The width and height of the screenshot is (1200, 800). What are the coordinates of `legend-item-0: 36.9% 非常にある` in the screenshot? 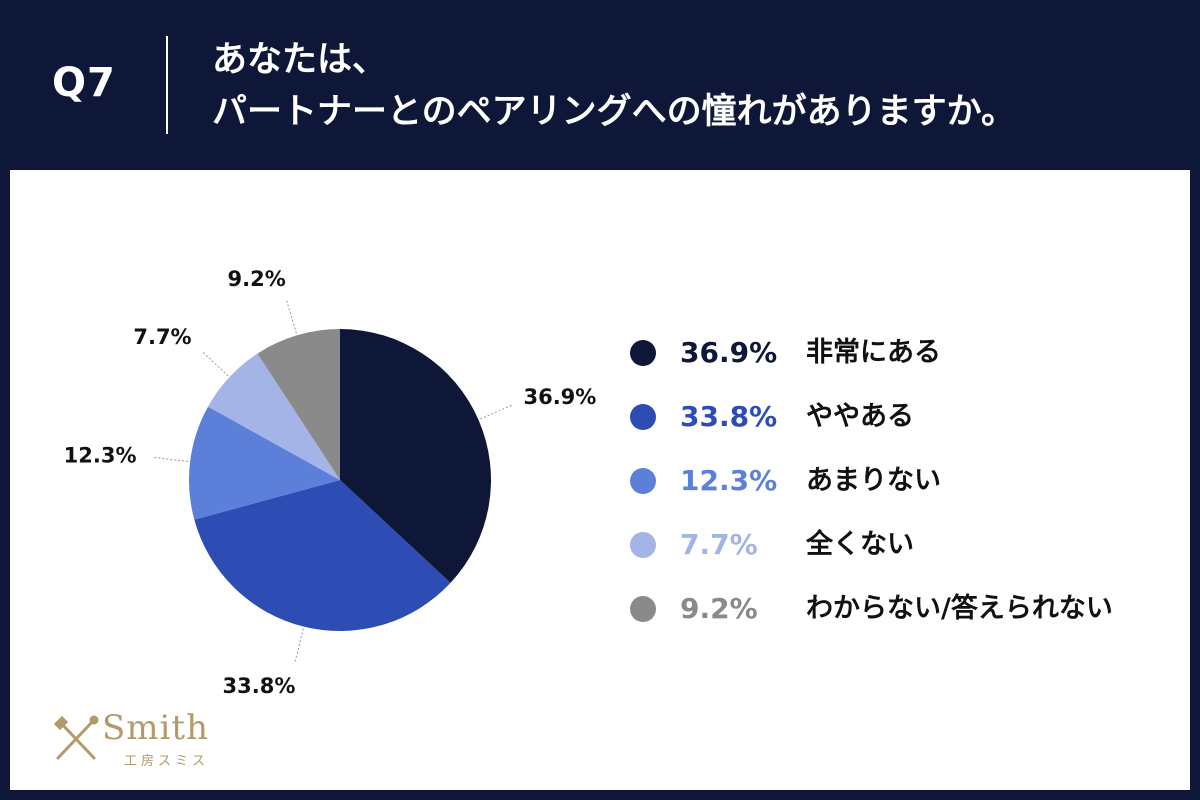 It's located at (900, 362).